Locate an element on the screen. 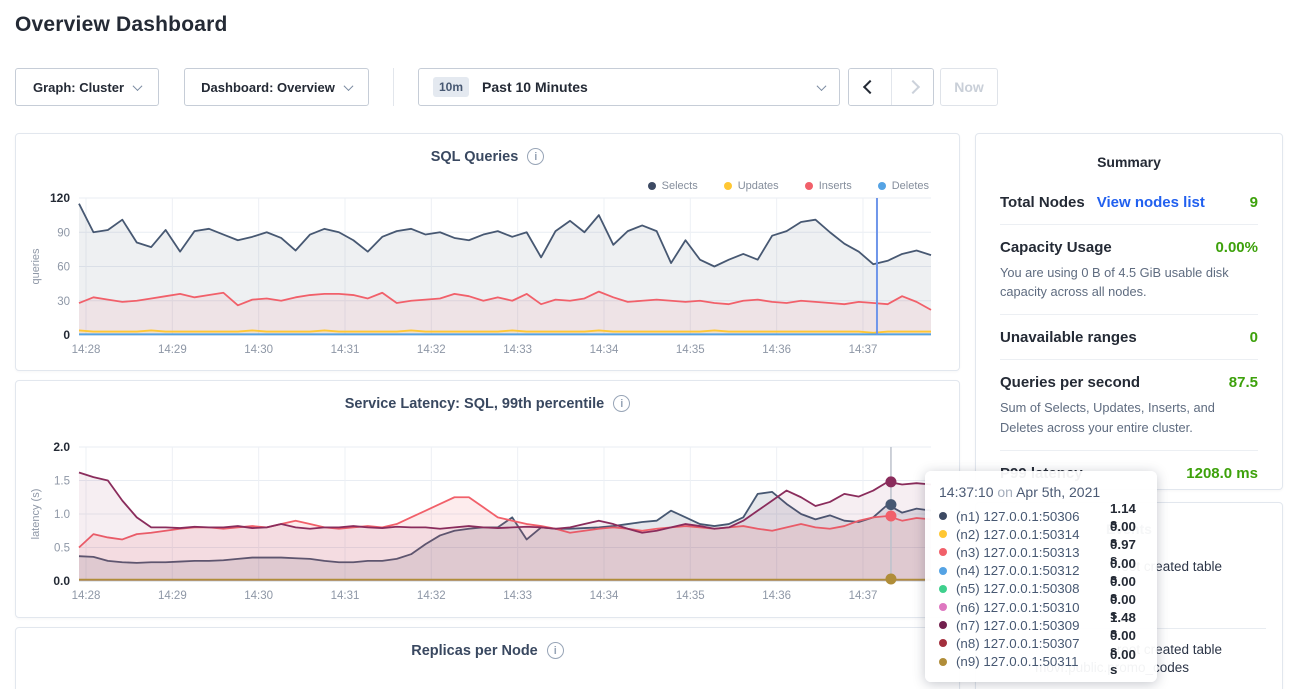 This screenshot has height=689, width=1290. summary-title: Summary is located at coordinates (1129, 162).